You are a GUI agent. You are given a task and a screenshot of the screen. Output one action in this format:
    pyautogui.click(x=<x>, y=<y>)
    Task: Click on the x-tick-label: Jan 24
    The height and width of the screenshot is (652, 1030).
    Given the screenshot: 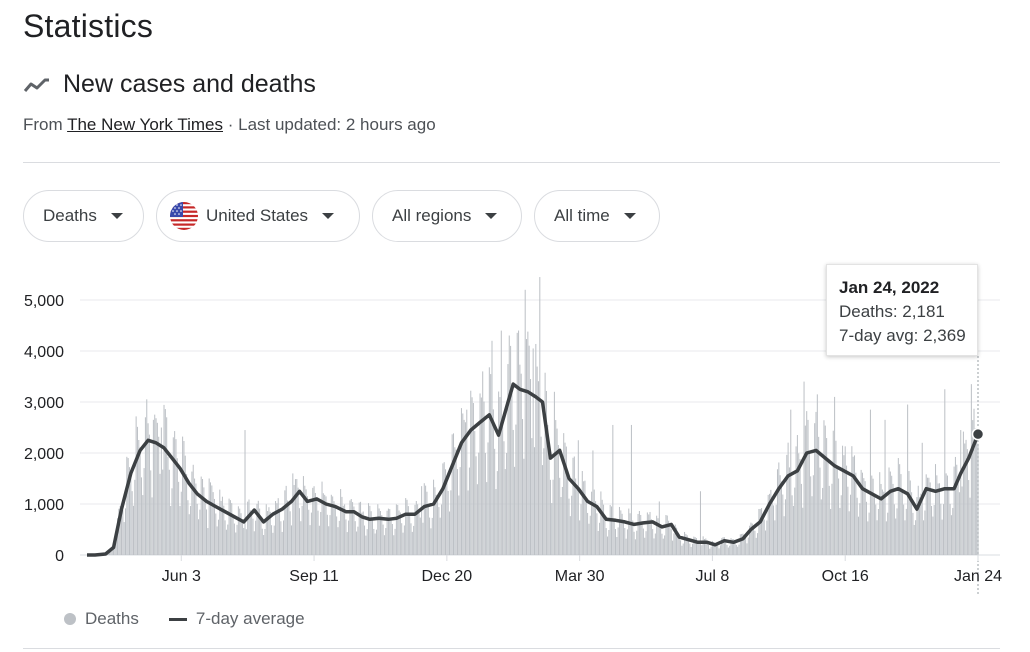 What is the action you would take?
    pyautogui.click(x=978, y=576)
    